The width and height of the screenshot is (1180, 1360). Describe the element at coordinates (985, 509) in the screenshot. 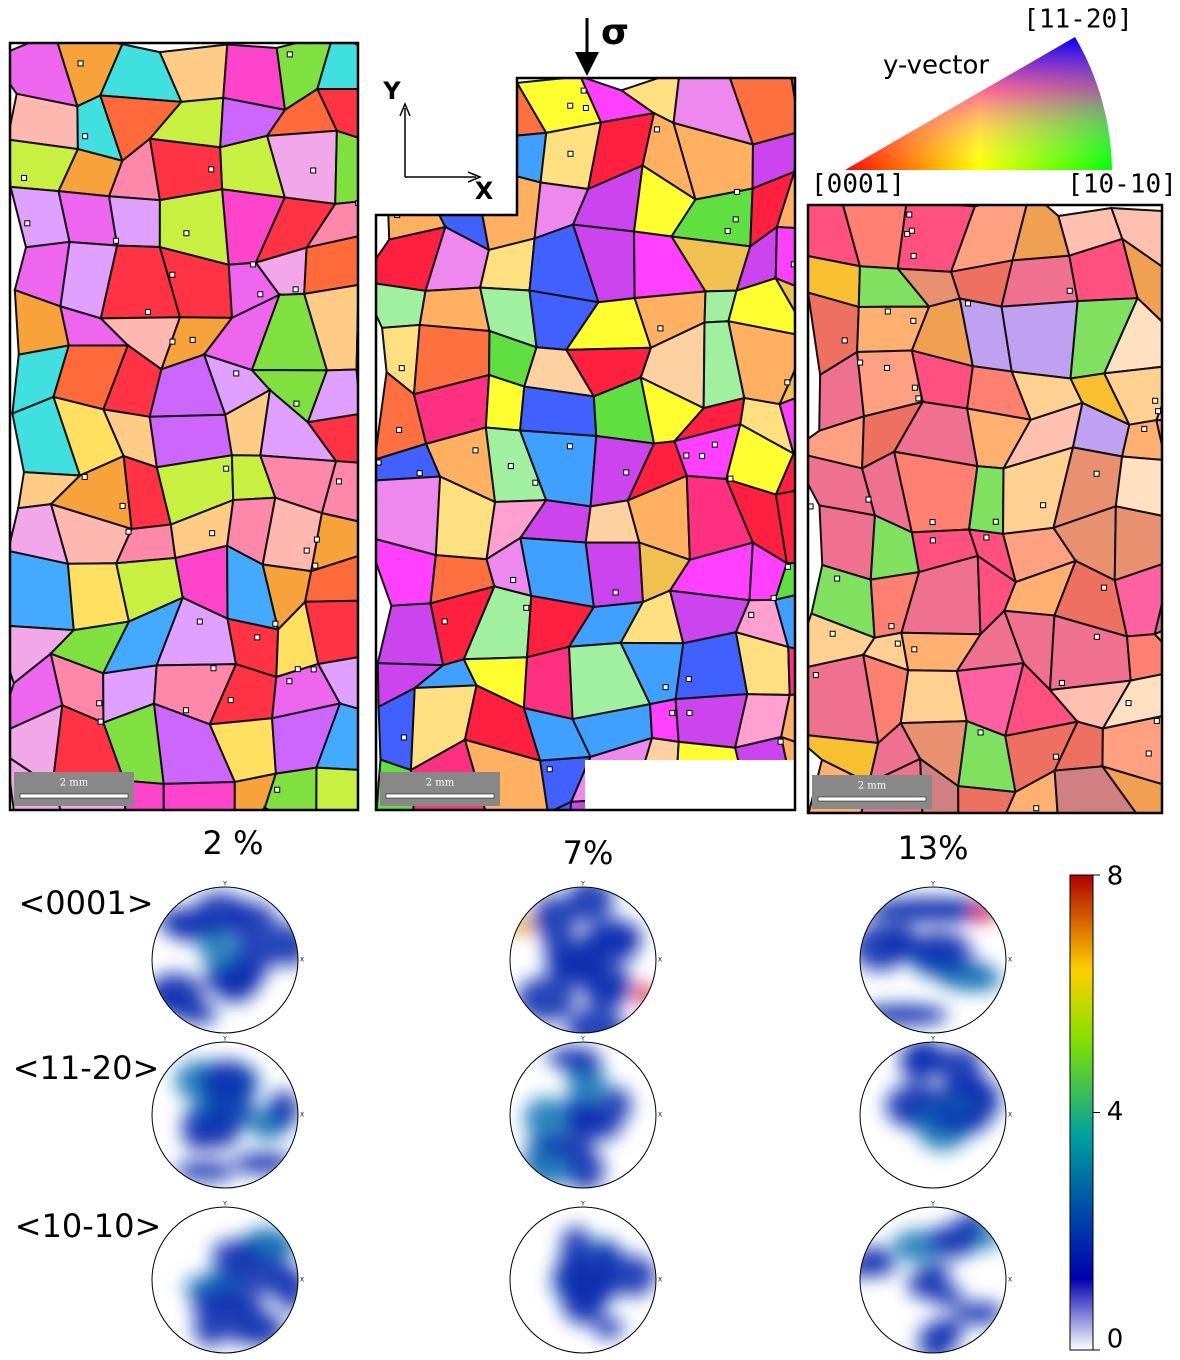

I see `map-border` at that location.